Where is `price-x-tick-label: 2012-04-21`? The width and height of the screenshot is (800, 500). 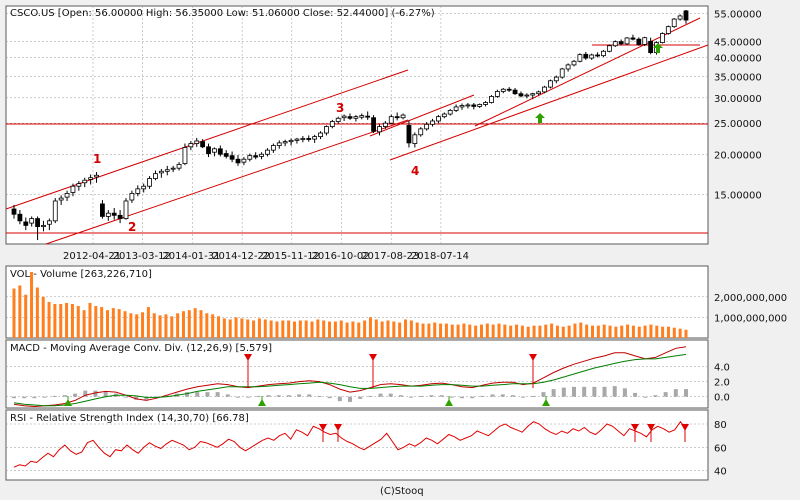
price-x-tick-label: 2012-04-21 is located at coordinates (92, 256).